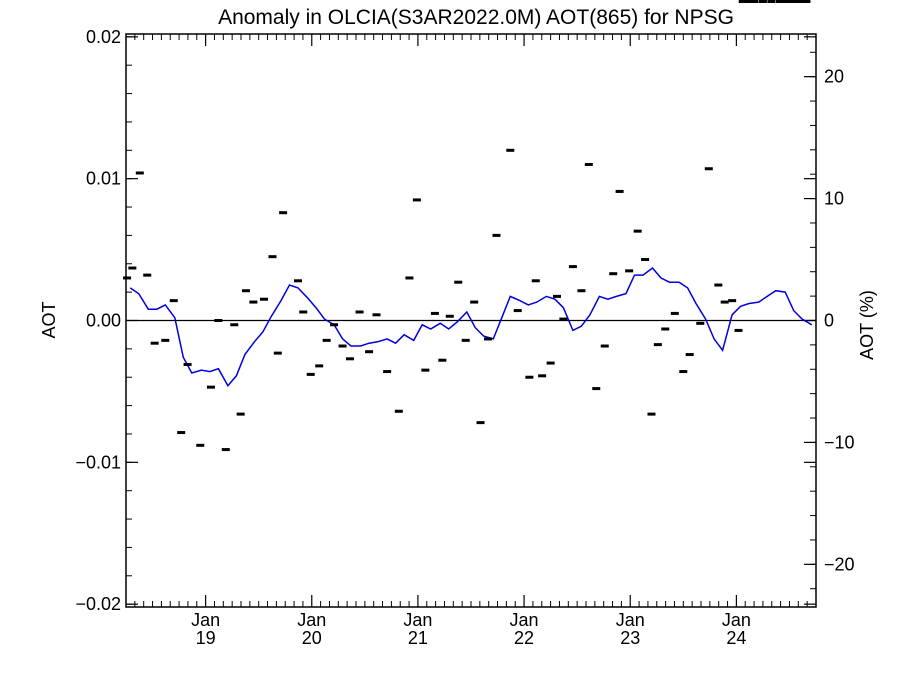 This screenshot has width=900, height=675. I want to click on series-line-anomaly, so click(471, 327).